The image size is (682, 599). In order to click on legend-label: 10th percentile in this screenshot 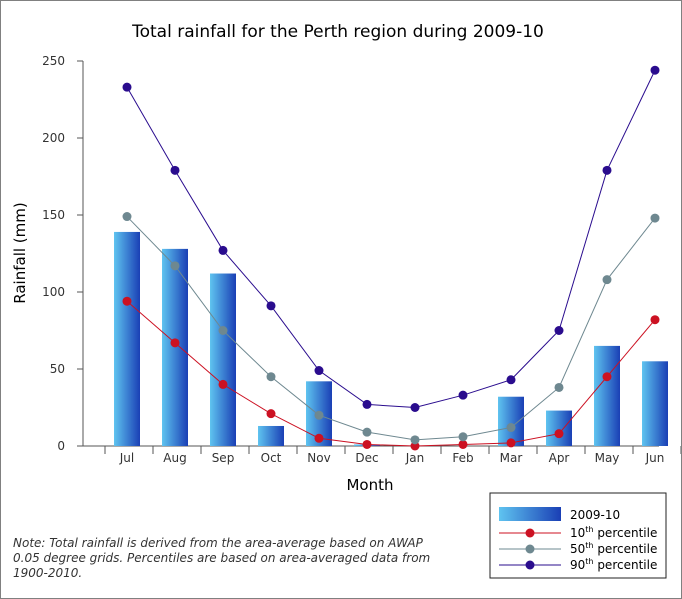, I will do `click(613, 532)`.